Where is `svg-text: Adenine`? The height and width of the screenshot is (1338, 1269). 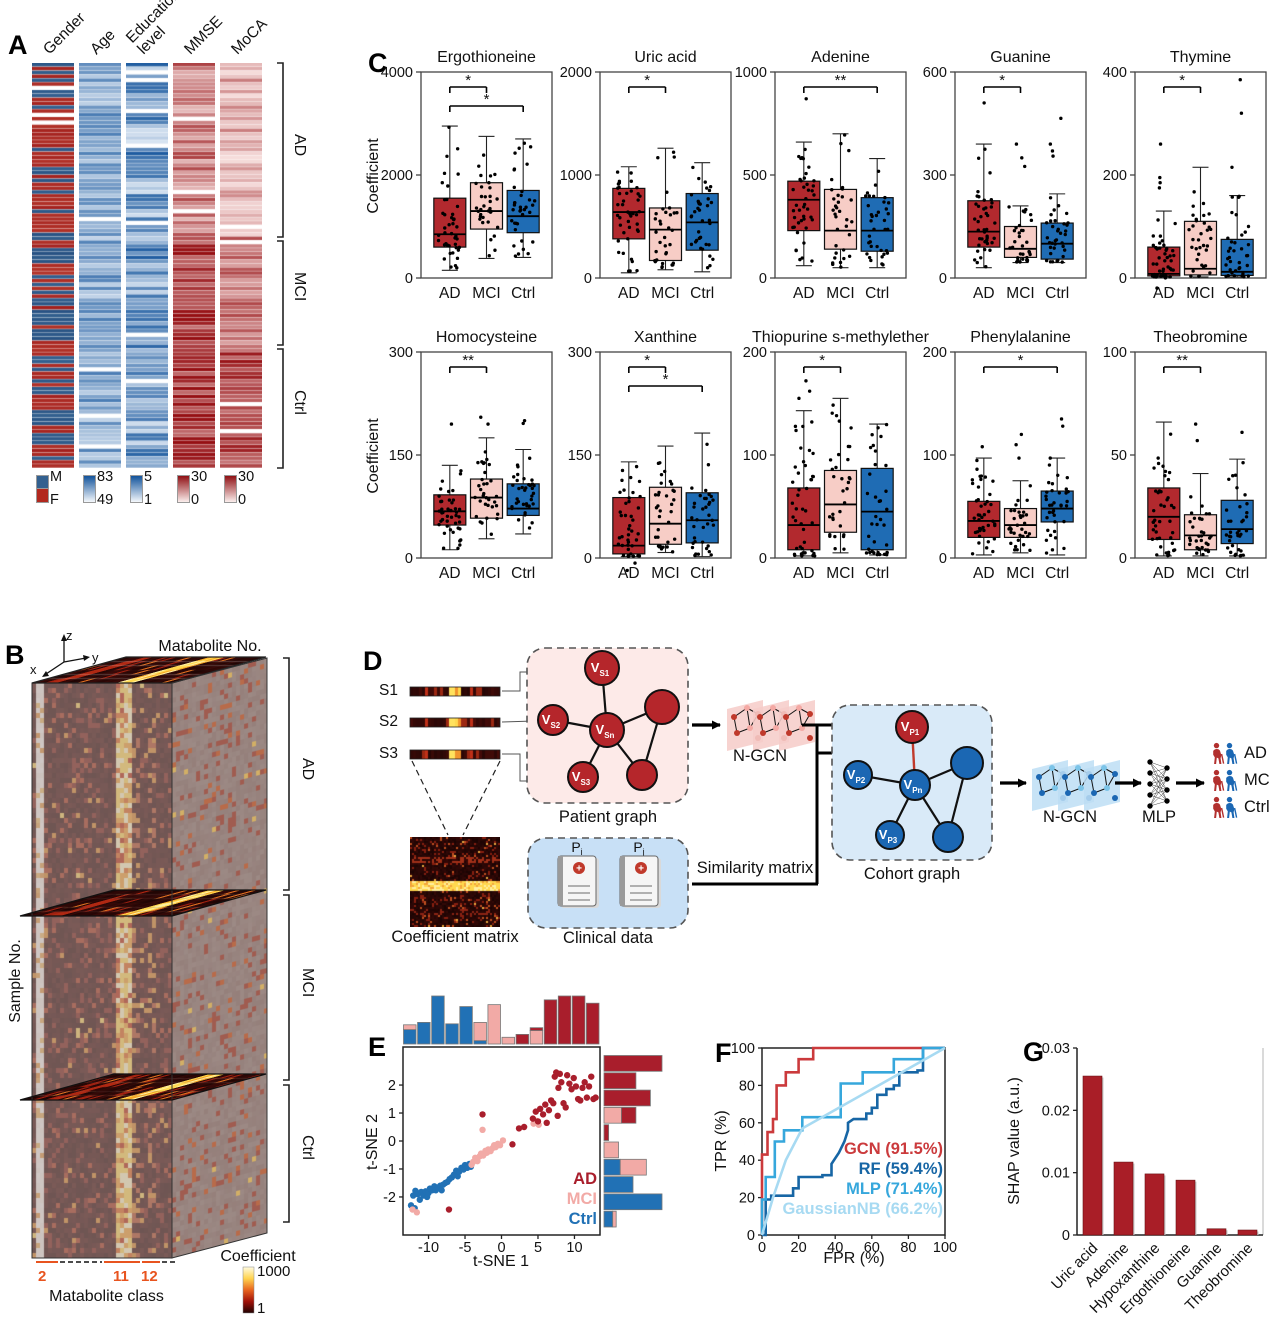
svg-text: Adenine is located at coordinates (840, 57).